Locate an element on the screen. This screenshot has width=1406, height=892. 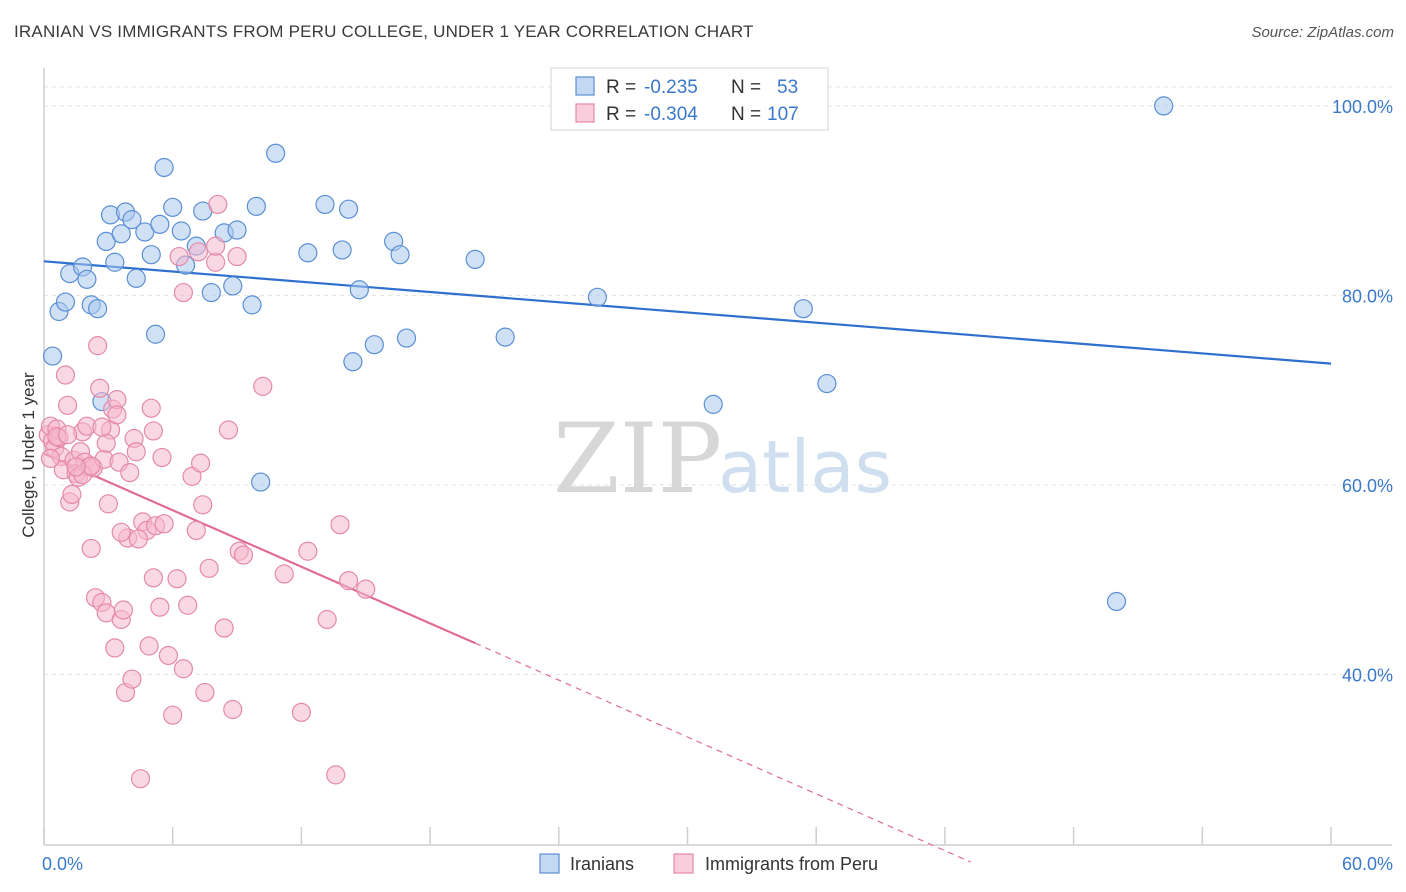
legend-n-value-2: 107 is located at coordinates (783, 114).